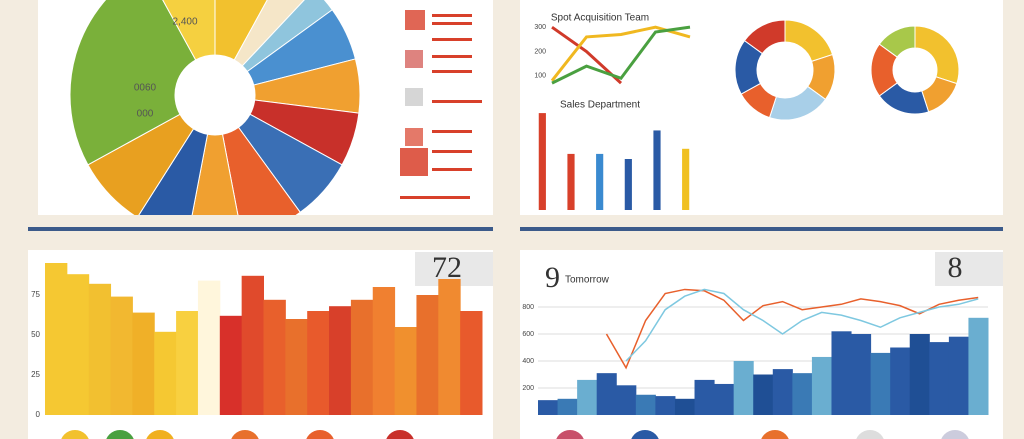 The height and width of the screenshot is (439, 1024). What do you see at coordinates (145, 114) in the screenshot?
I see `annotation: 000` at bounding box center [145, 114].